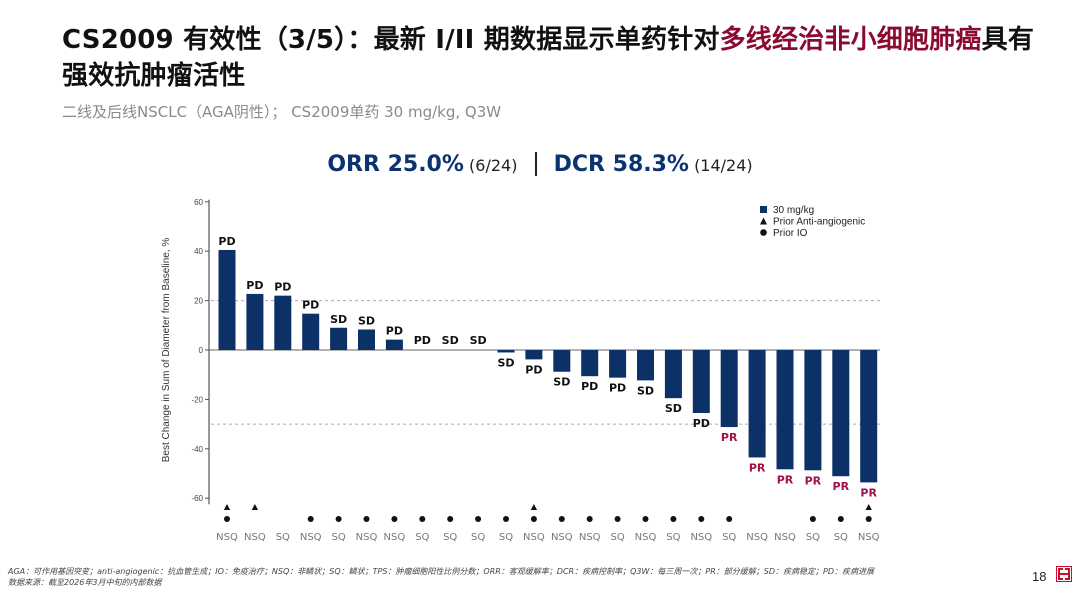 The height and width of the screenshot is (602, 1080). I want to click on kpi-divider, so click(535, 164).